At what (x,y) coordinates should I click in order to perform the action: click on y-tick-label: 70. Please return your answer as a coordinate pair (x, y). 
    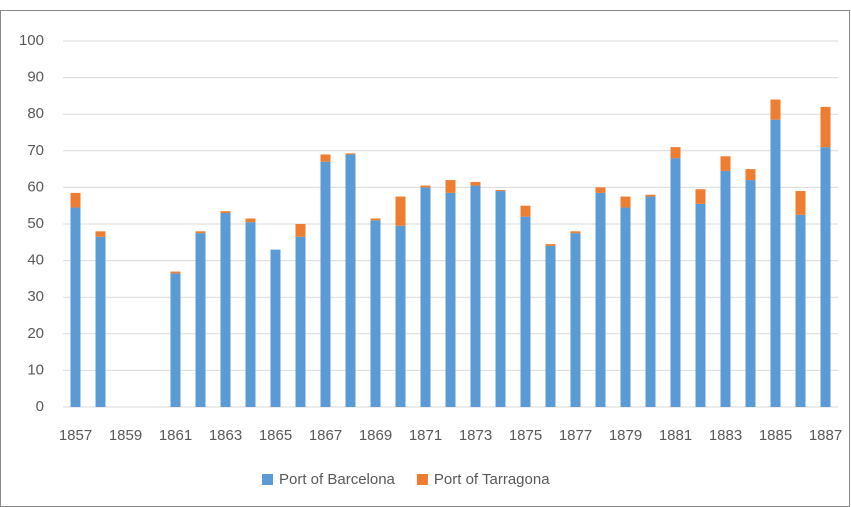
    Looking at the image, I should click on (35, 150).